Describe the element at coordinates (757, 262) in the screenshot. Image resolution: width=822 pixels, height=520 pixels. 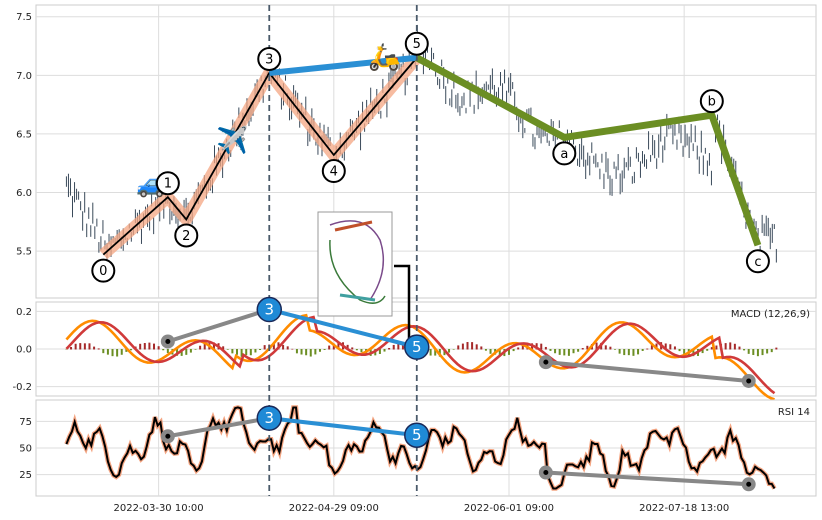
I see `wave-label-c: c` at that location.